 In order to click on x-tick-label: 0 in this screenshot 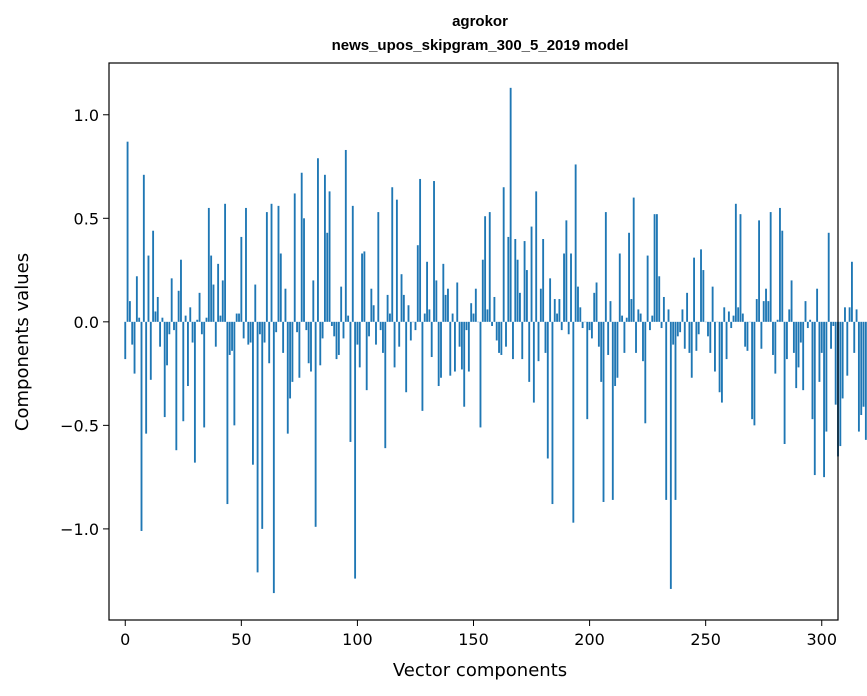, I will do `click(125, 639)`.